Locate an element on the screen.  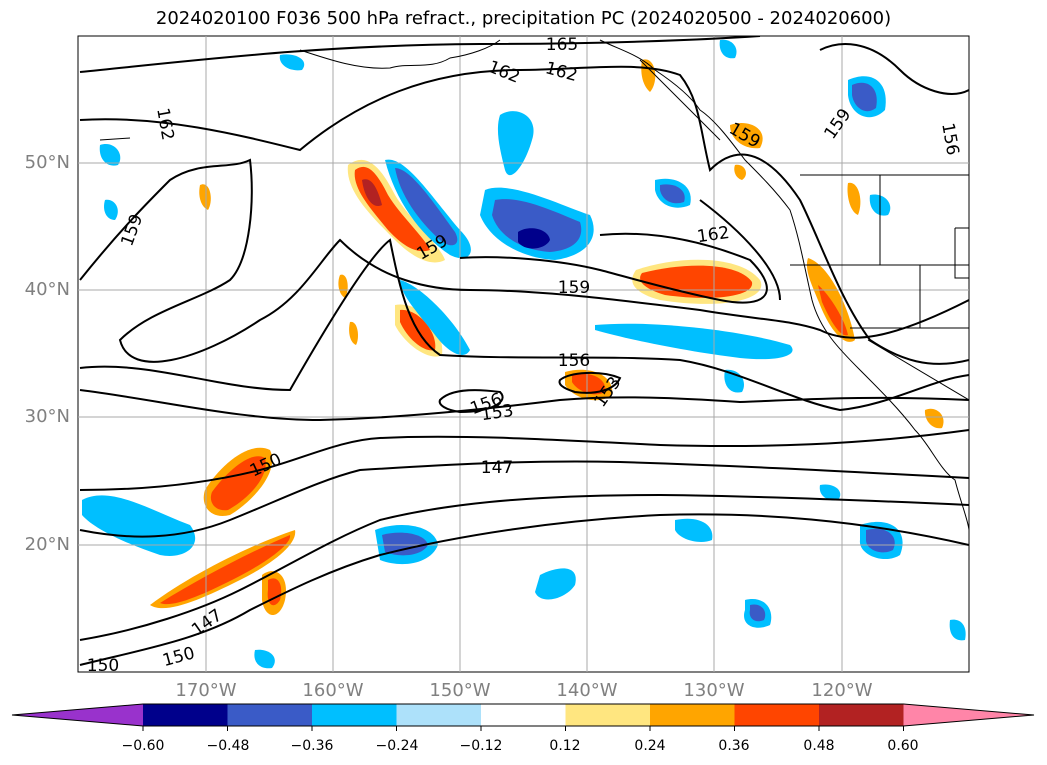
colorbar-tick-label: −0.48 is located at coordinates (228, 746).